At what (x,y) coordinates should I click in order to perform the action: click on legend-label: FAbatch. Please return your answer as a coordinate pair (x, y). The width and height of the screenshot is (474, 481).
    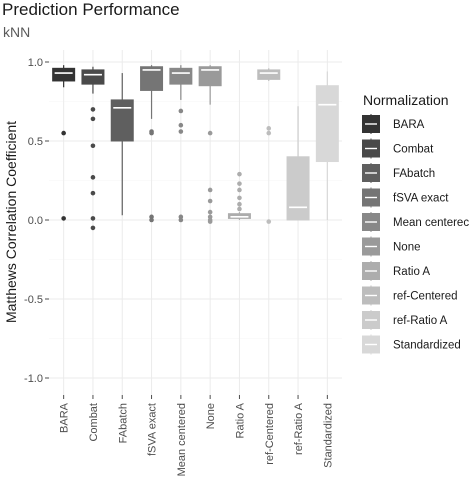
    Looking at the image, I should click on (414, 174).